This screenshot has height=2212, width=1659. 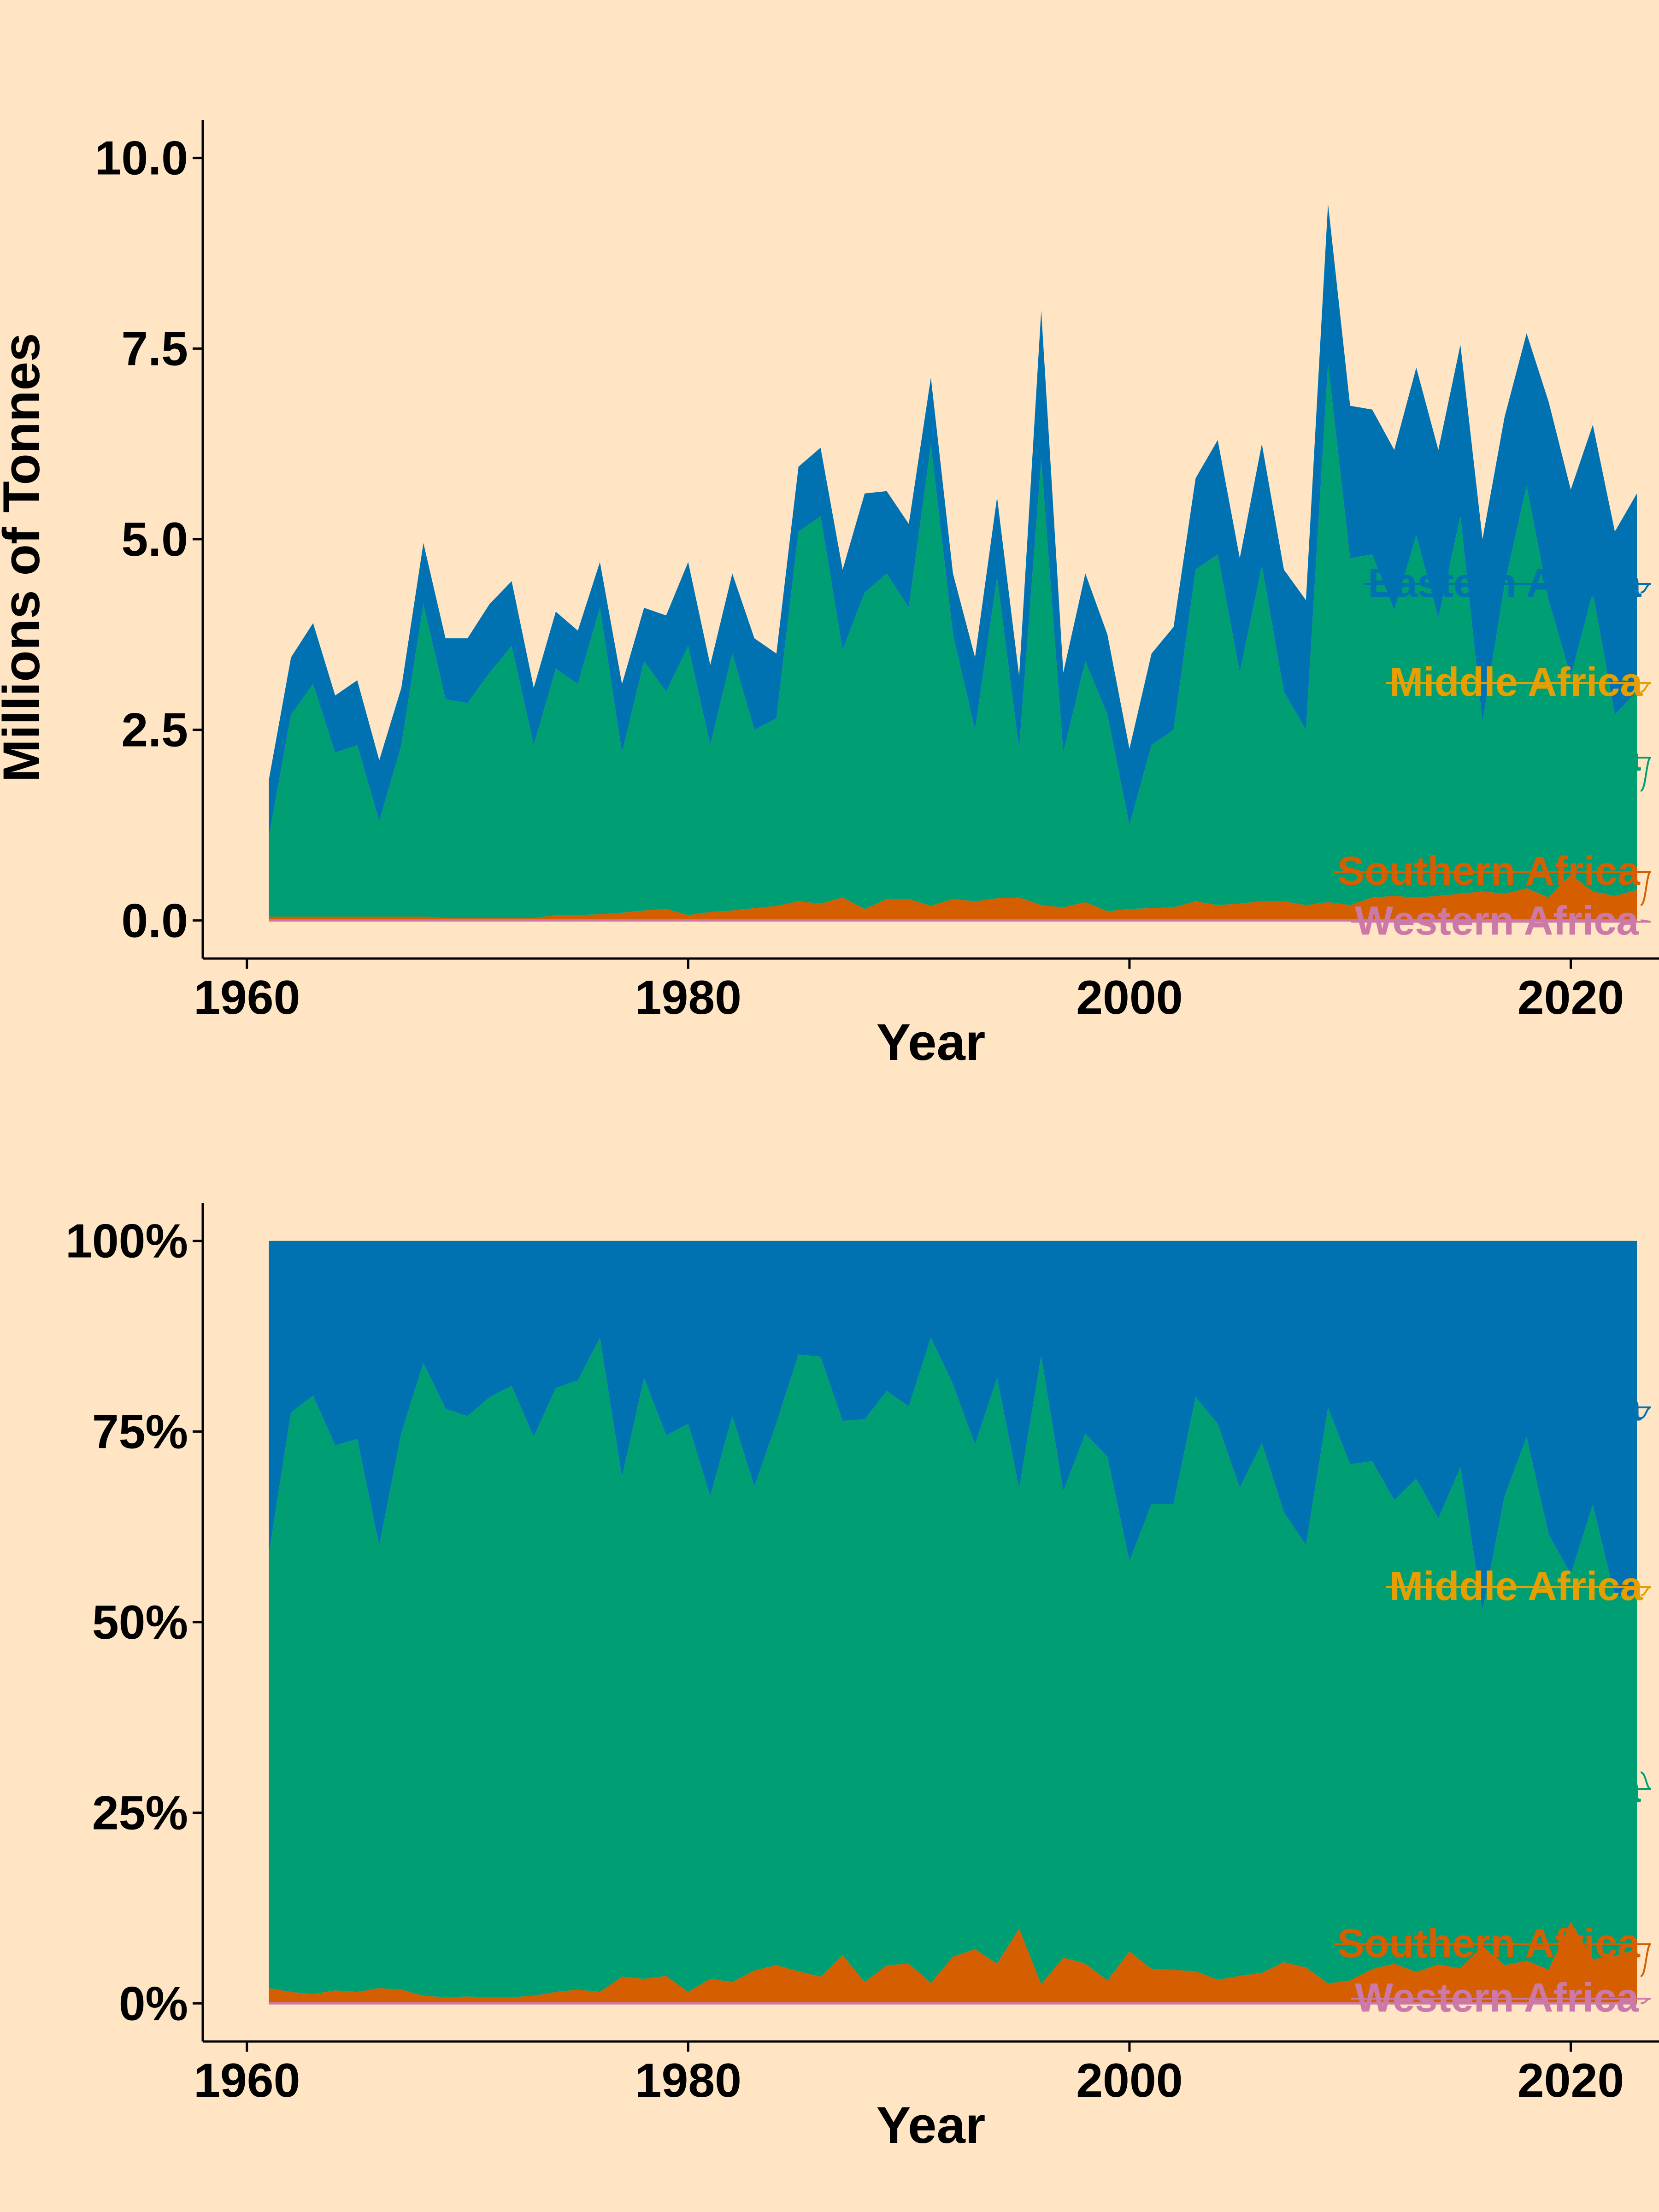 I want to click on y-tick-label: 75%, so click(x=140, y=1432).